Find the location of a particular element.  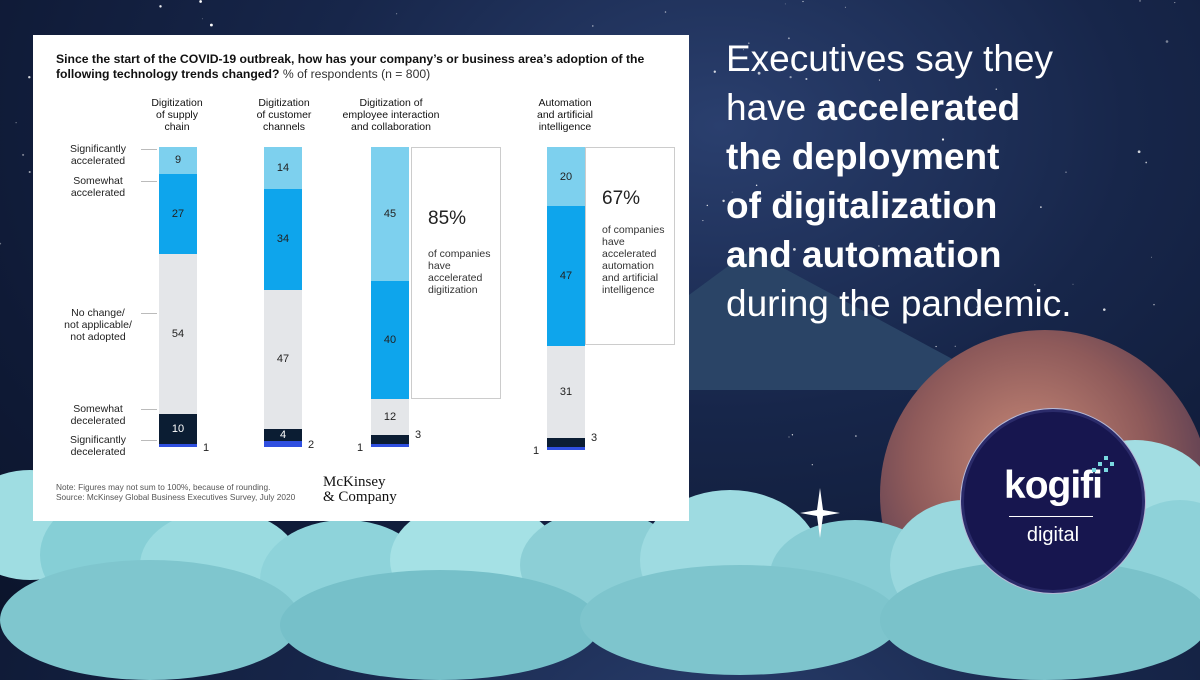

sparkle-icon is located at coordinates (820, 513).